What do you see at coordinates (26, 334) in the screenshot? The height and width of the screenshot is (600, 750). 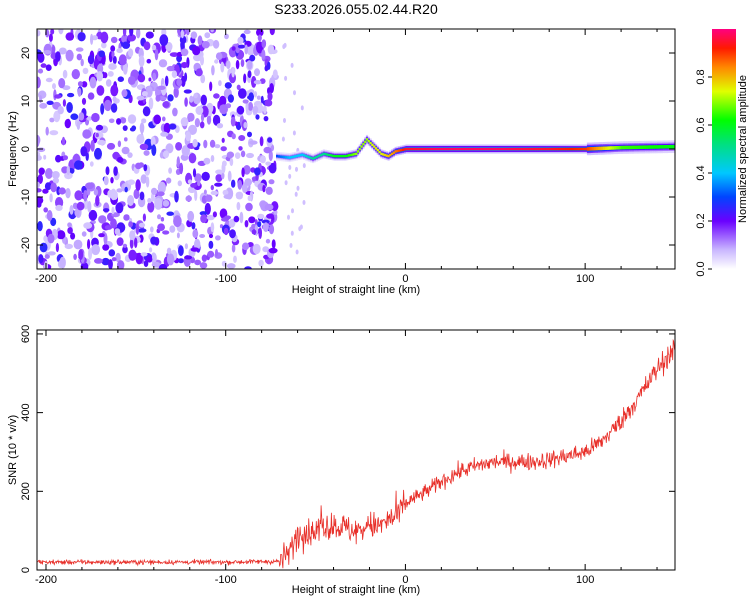 I see `y-tick-label: 600` at bounding box center [26, 334].